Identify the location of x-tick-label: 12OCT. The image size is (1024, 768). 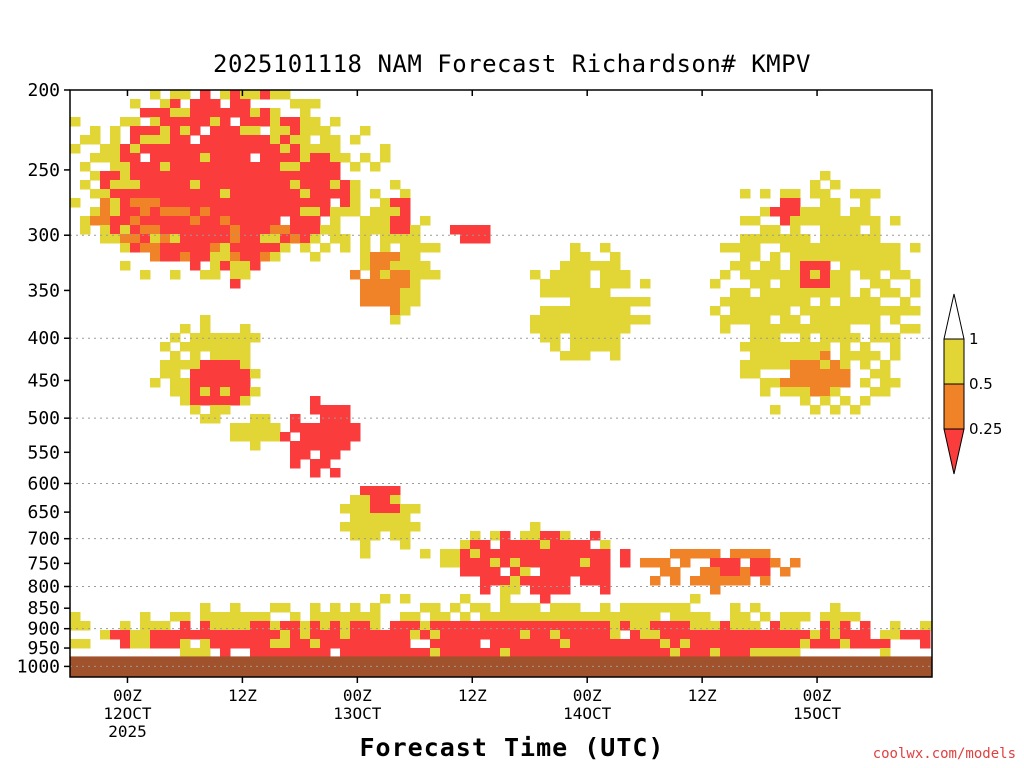
(127, 713).